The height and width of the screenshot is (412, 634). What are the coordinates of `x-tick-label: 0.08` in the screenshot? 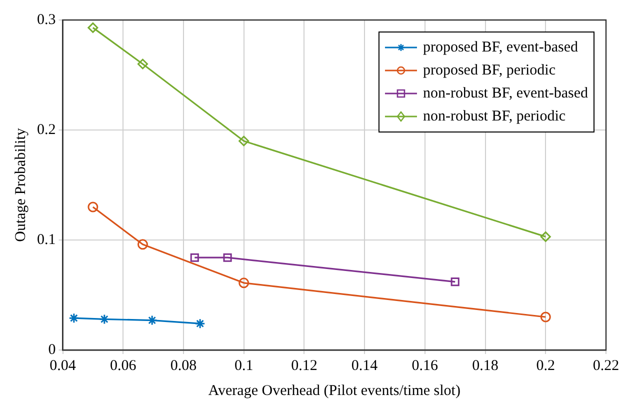 It's located at (183, 366).